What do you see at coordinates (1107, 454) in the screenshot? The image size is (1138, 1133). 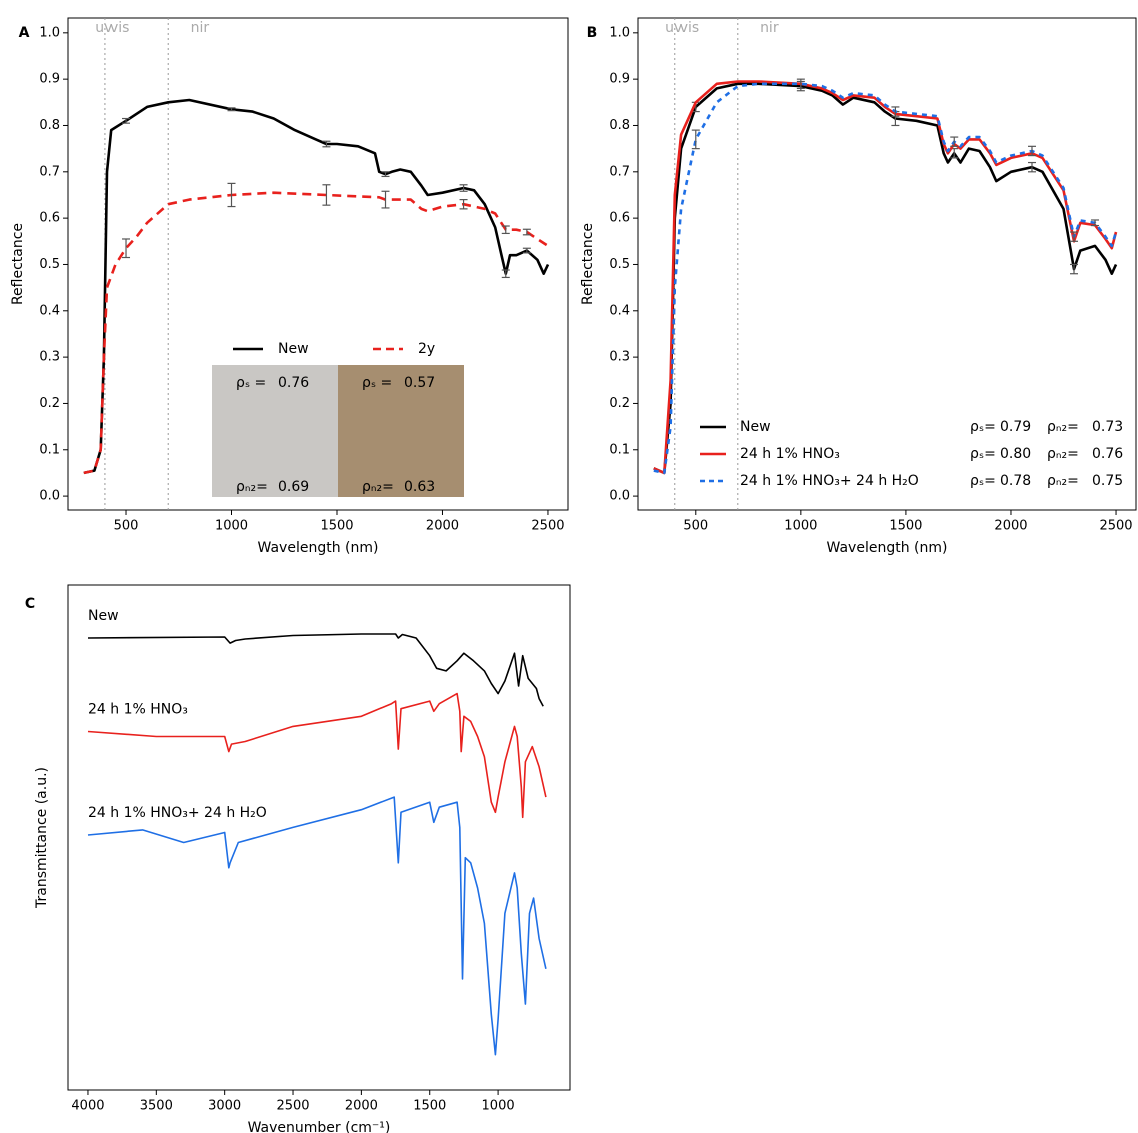 I see `rho-n2-value: 0.76` at bounding box center [1107, 454].